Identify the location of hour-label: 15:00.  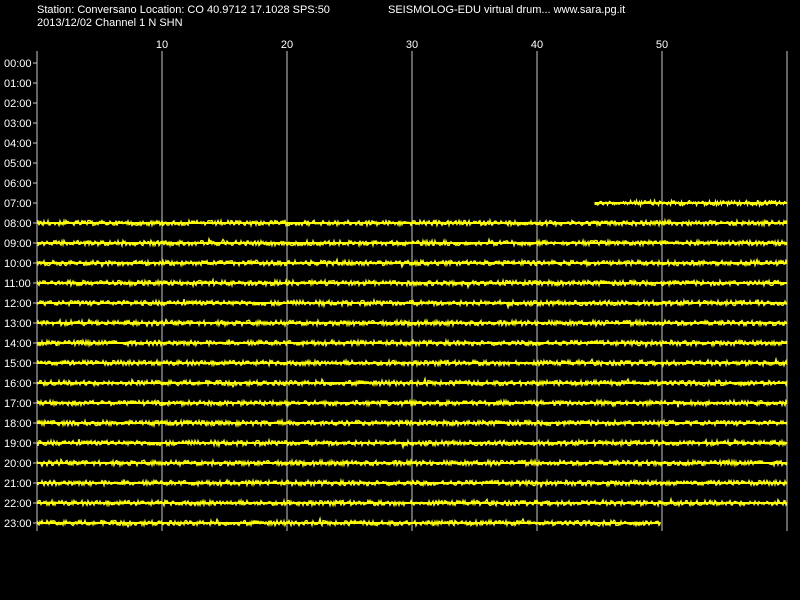
(18, 364).